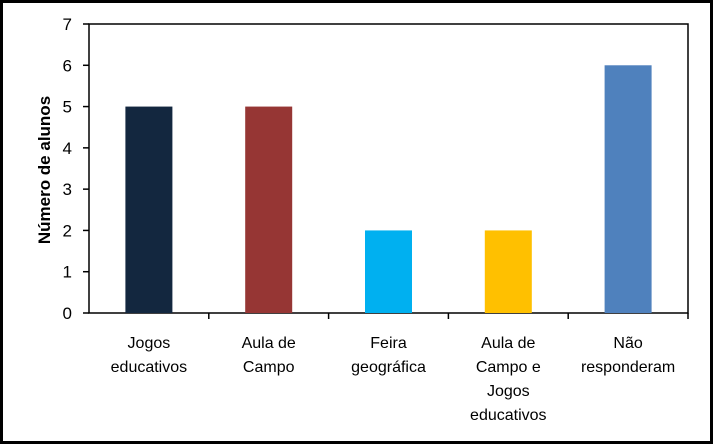  What do you see at coordinates (67, 148) in the screenshot?
I see `y-tick-label: 4` at bounding box center [67, 148].